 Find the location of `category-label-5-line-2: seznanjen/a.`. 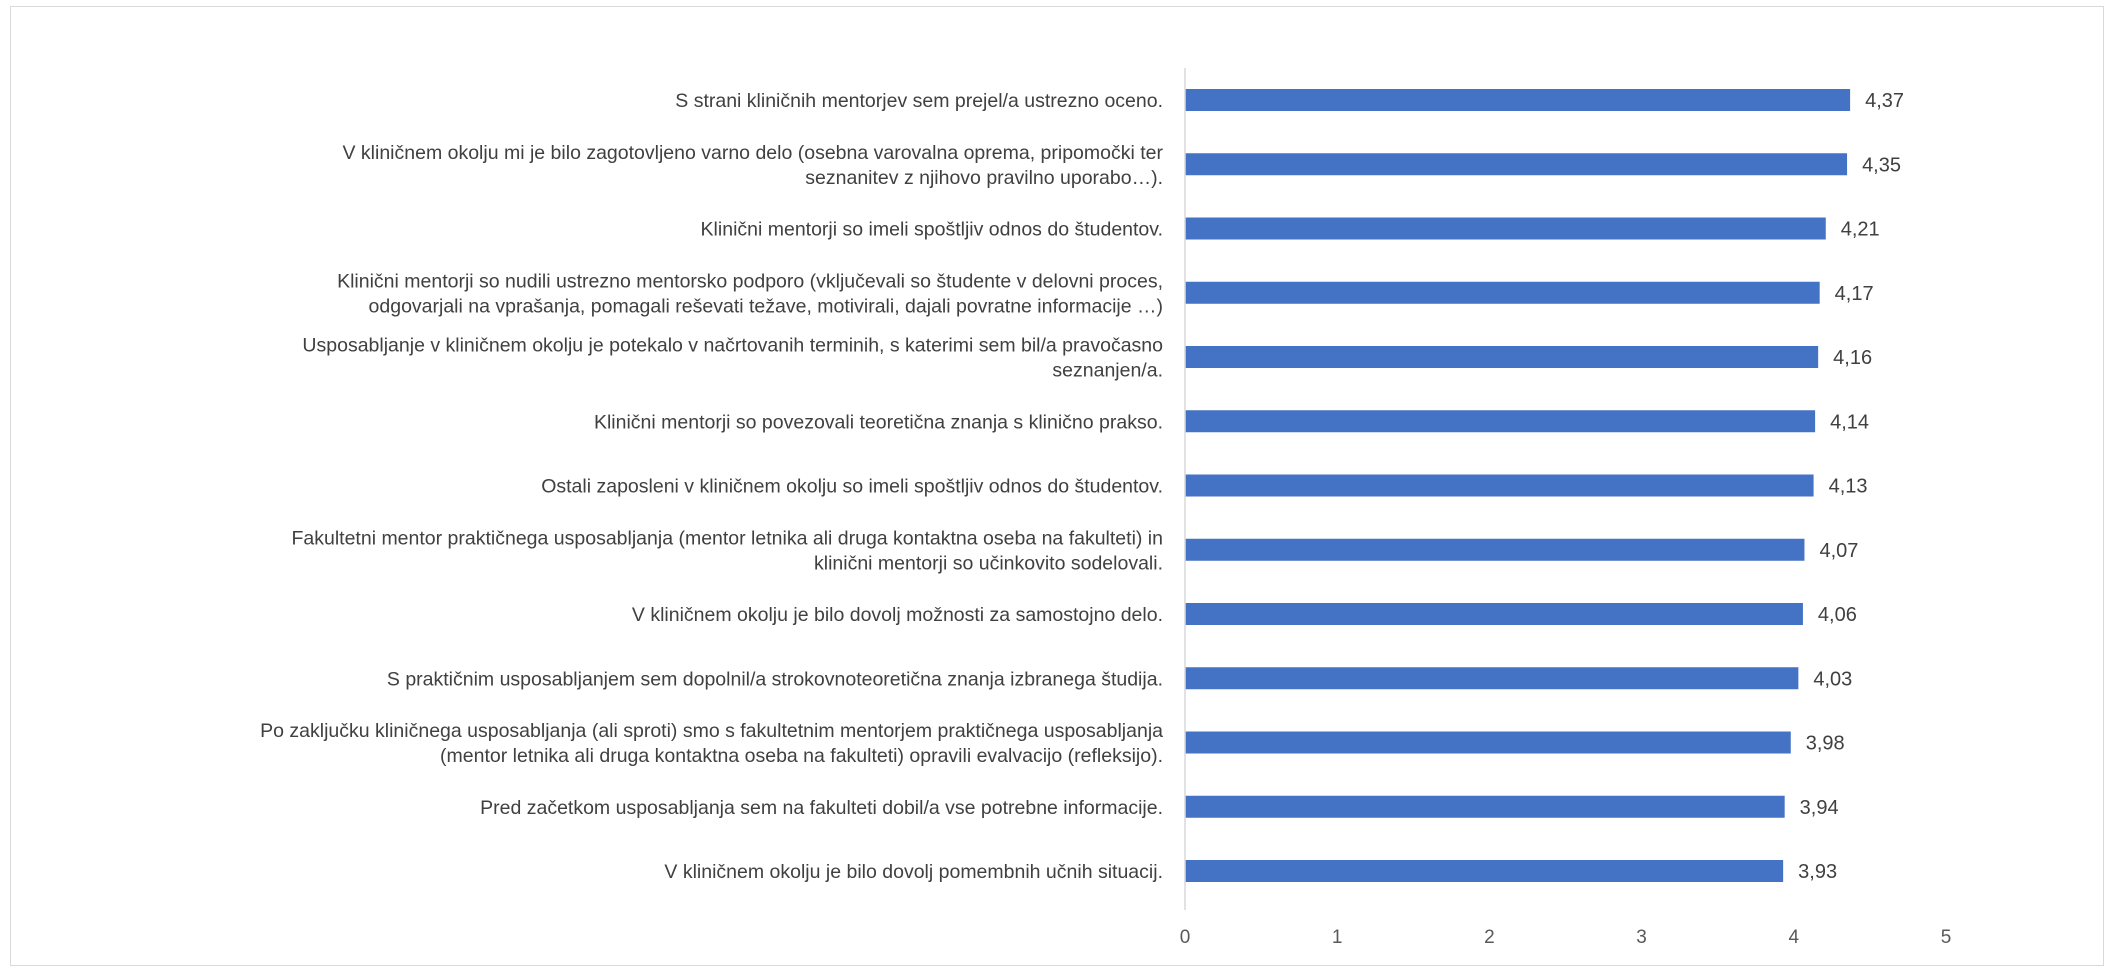

category-label-5-line-2: seznanjen/a. is located at coordinates (1107, 371).